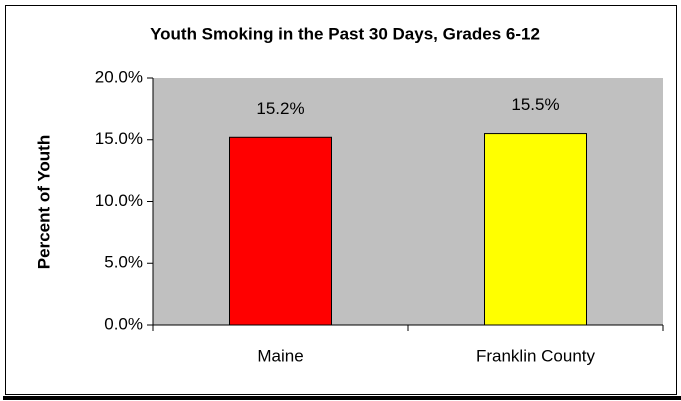 The height and width of the screenshot is (401, 681). I want to click on data-label: 15.5%, so click(535, 104).